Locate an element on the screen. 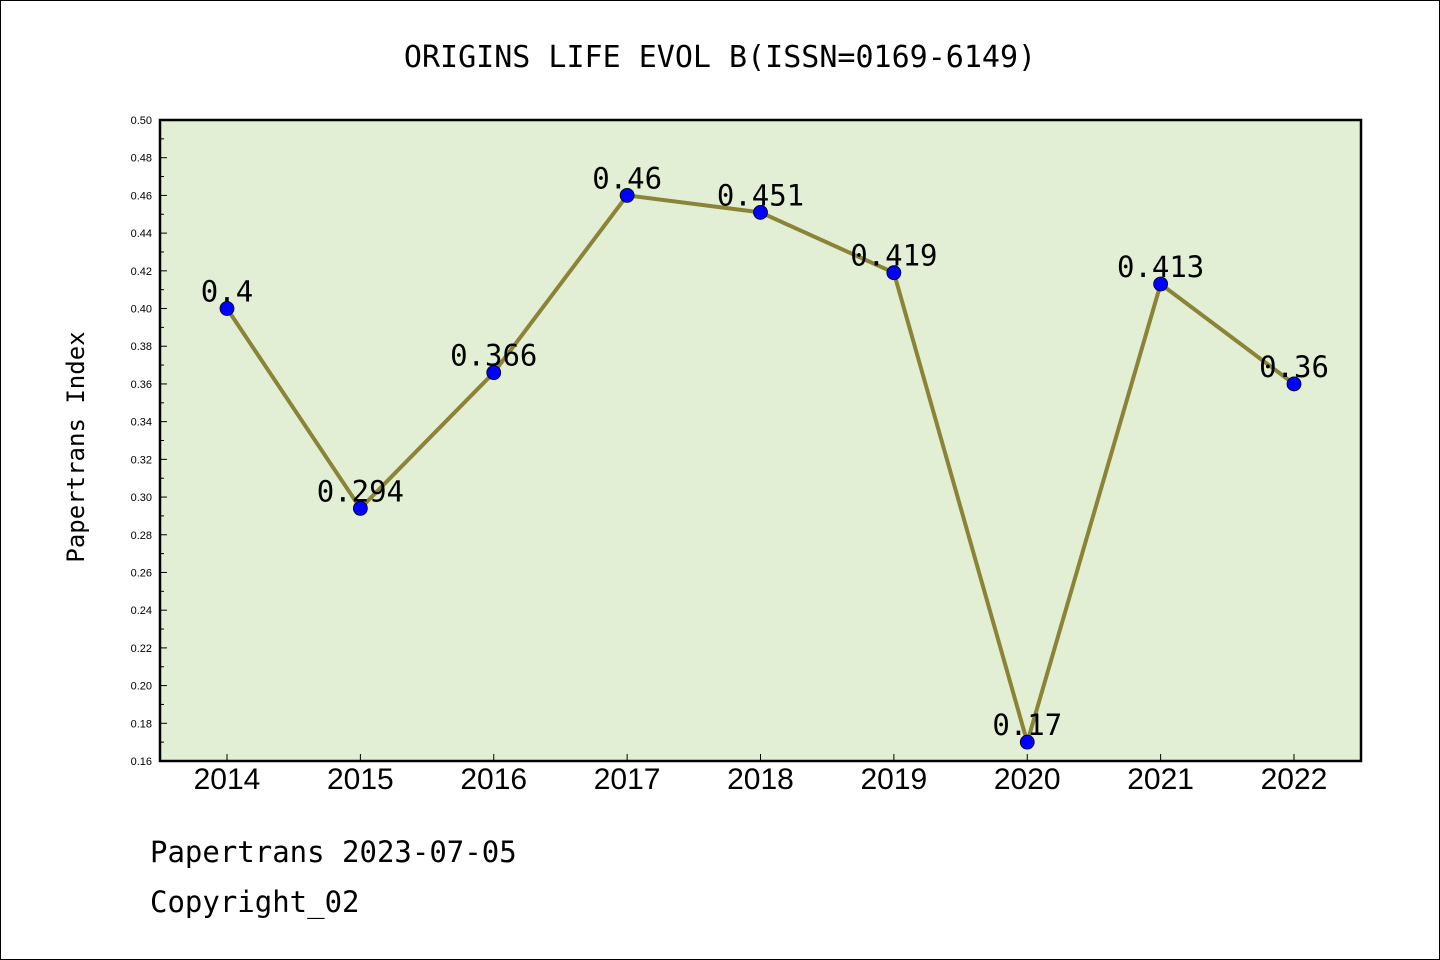 The width and height of the screenshot is (1440, 960). chart-title: ORIGINS LIFE EVOL B(ISSN=0169-6149) is located at coordinates (720, 57).